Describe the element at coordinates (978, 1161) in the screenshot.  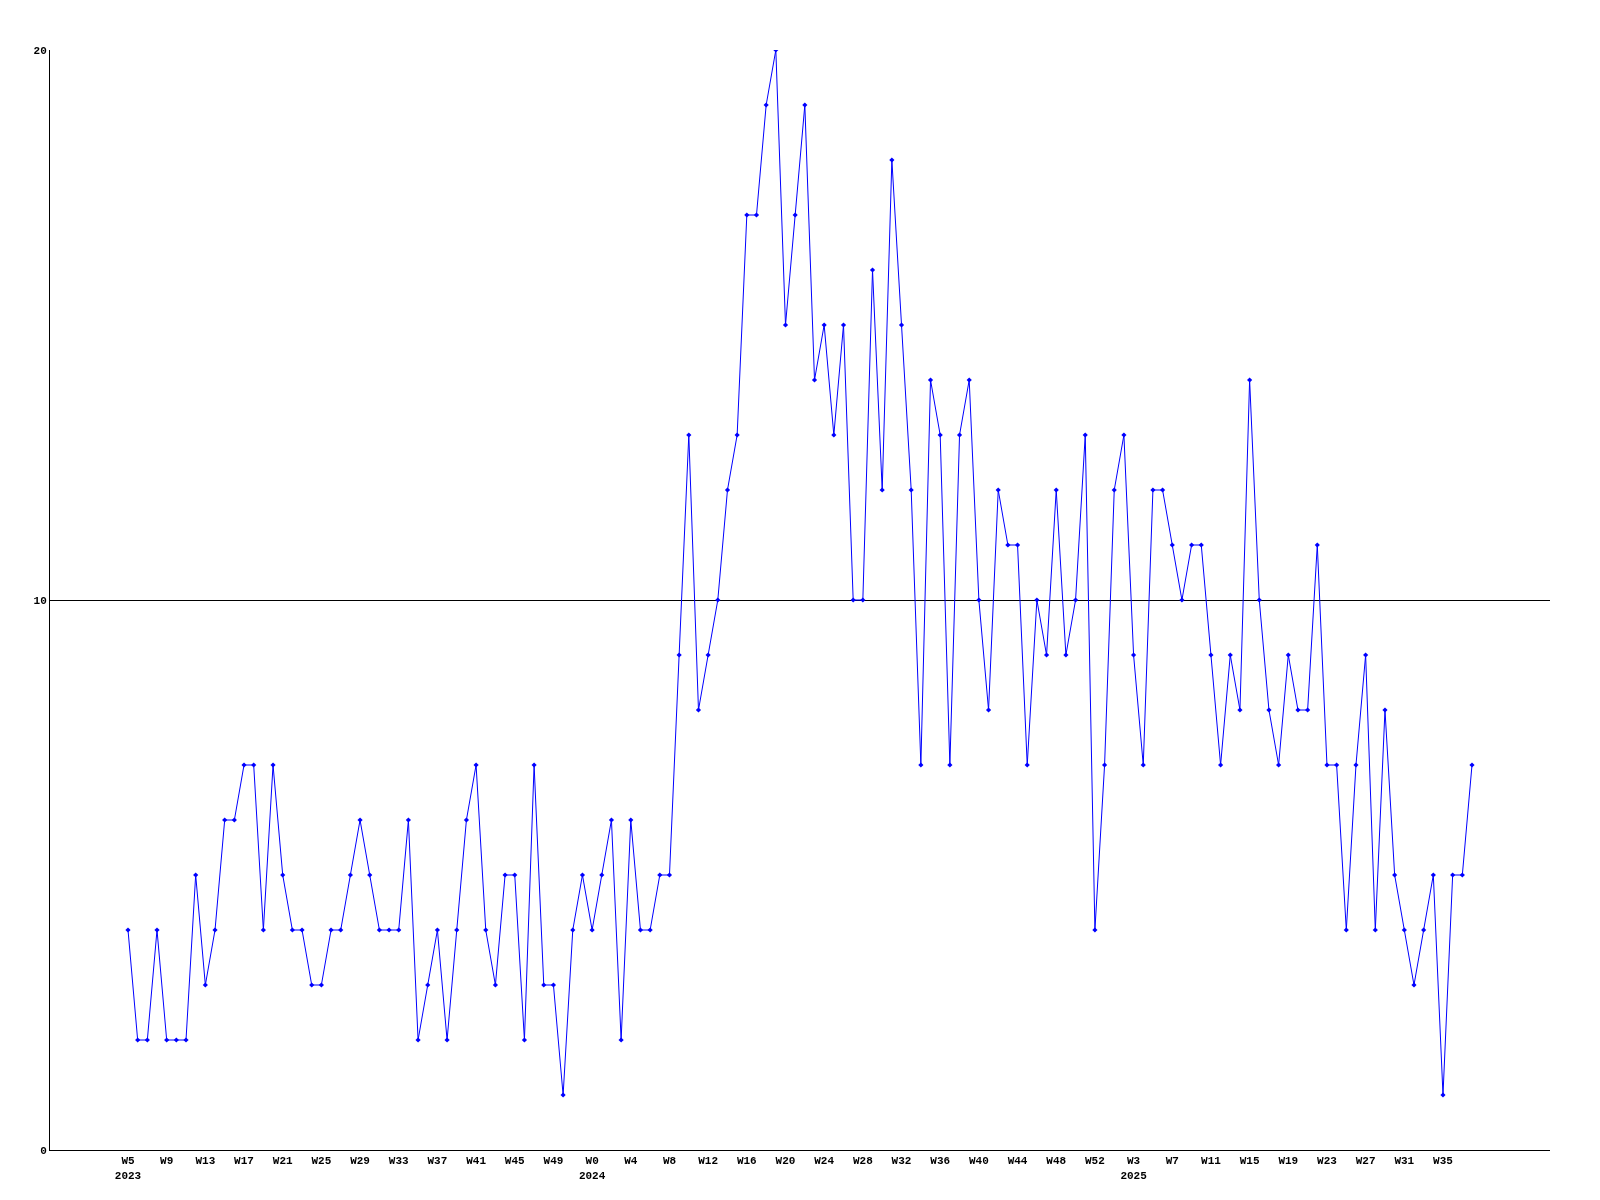
I see `x-tick-label: W40` at that location.